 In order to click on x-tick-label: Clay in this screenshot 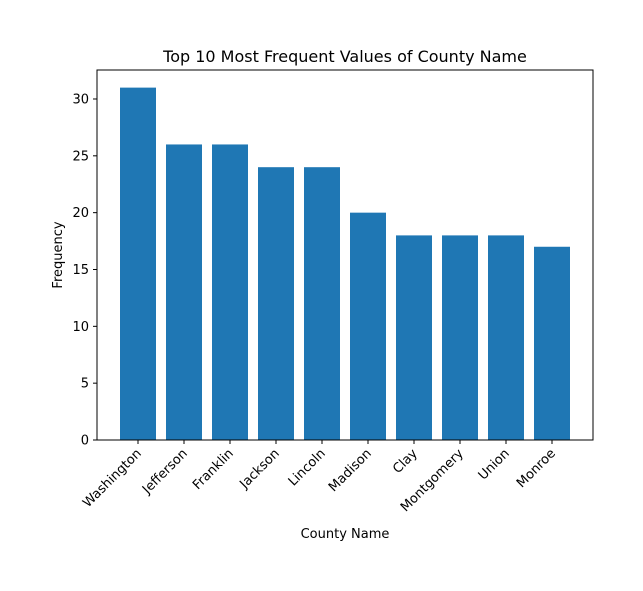, I will do `click(405, 461)`.